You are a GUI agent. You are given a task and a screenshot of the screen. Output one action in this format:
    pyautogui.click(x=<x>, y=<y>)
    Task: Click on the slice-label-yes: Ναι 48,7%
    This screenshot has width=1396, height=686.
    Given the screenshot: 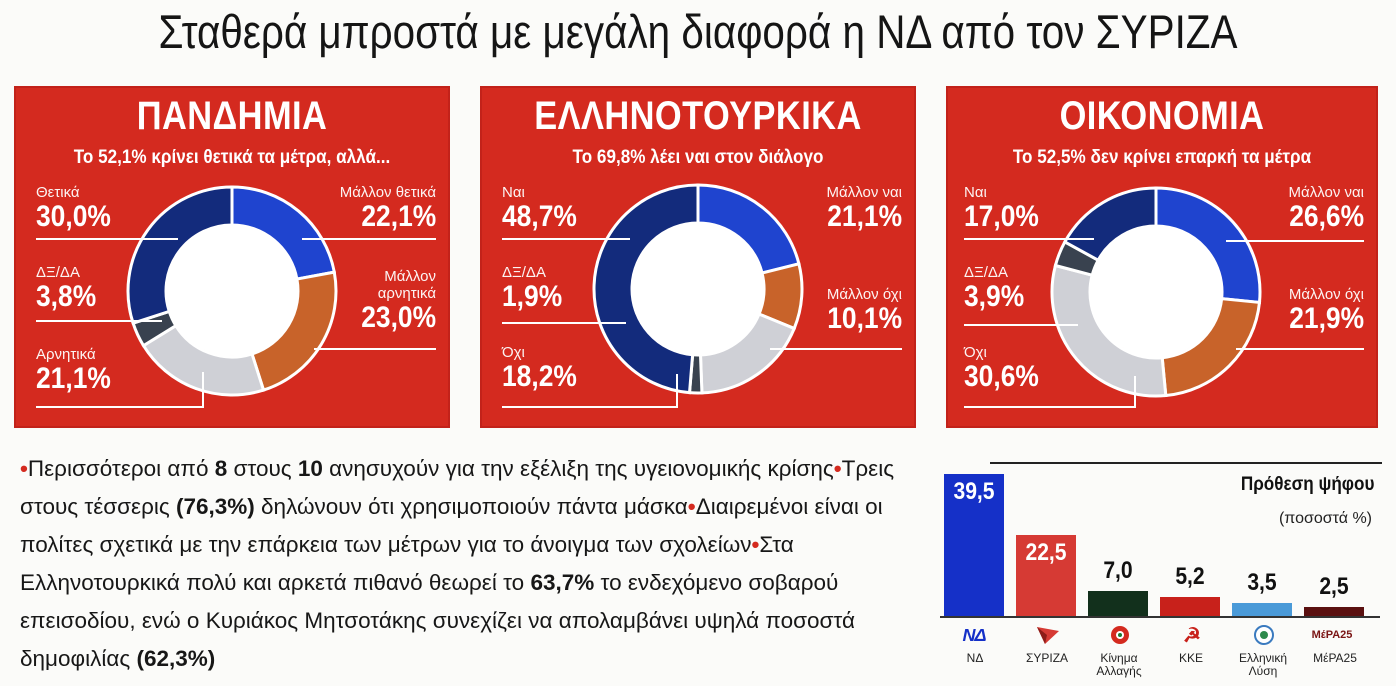 What is the action you would take?
    pyautogui.click(x=539, y=208)
    